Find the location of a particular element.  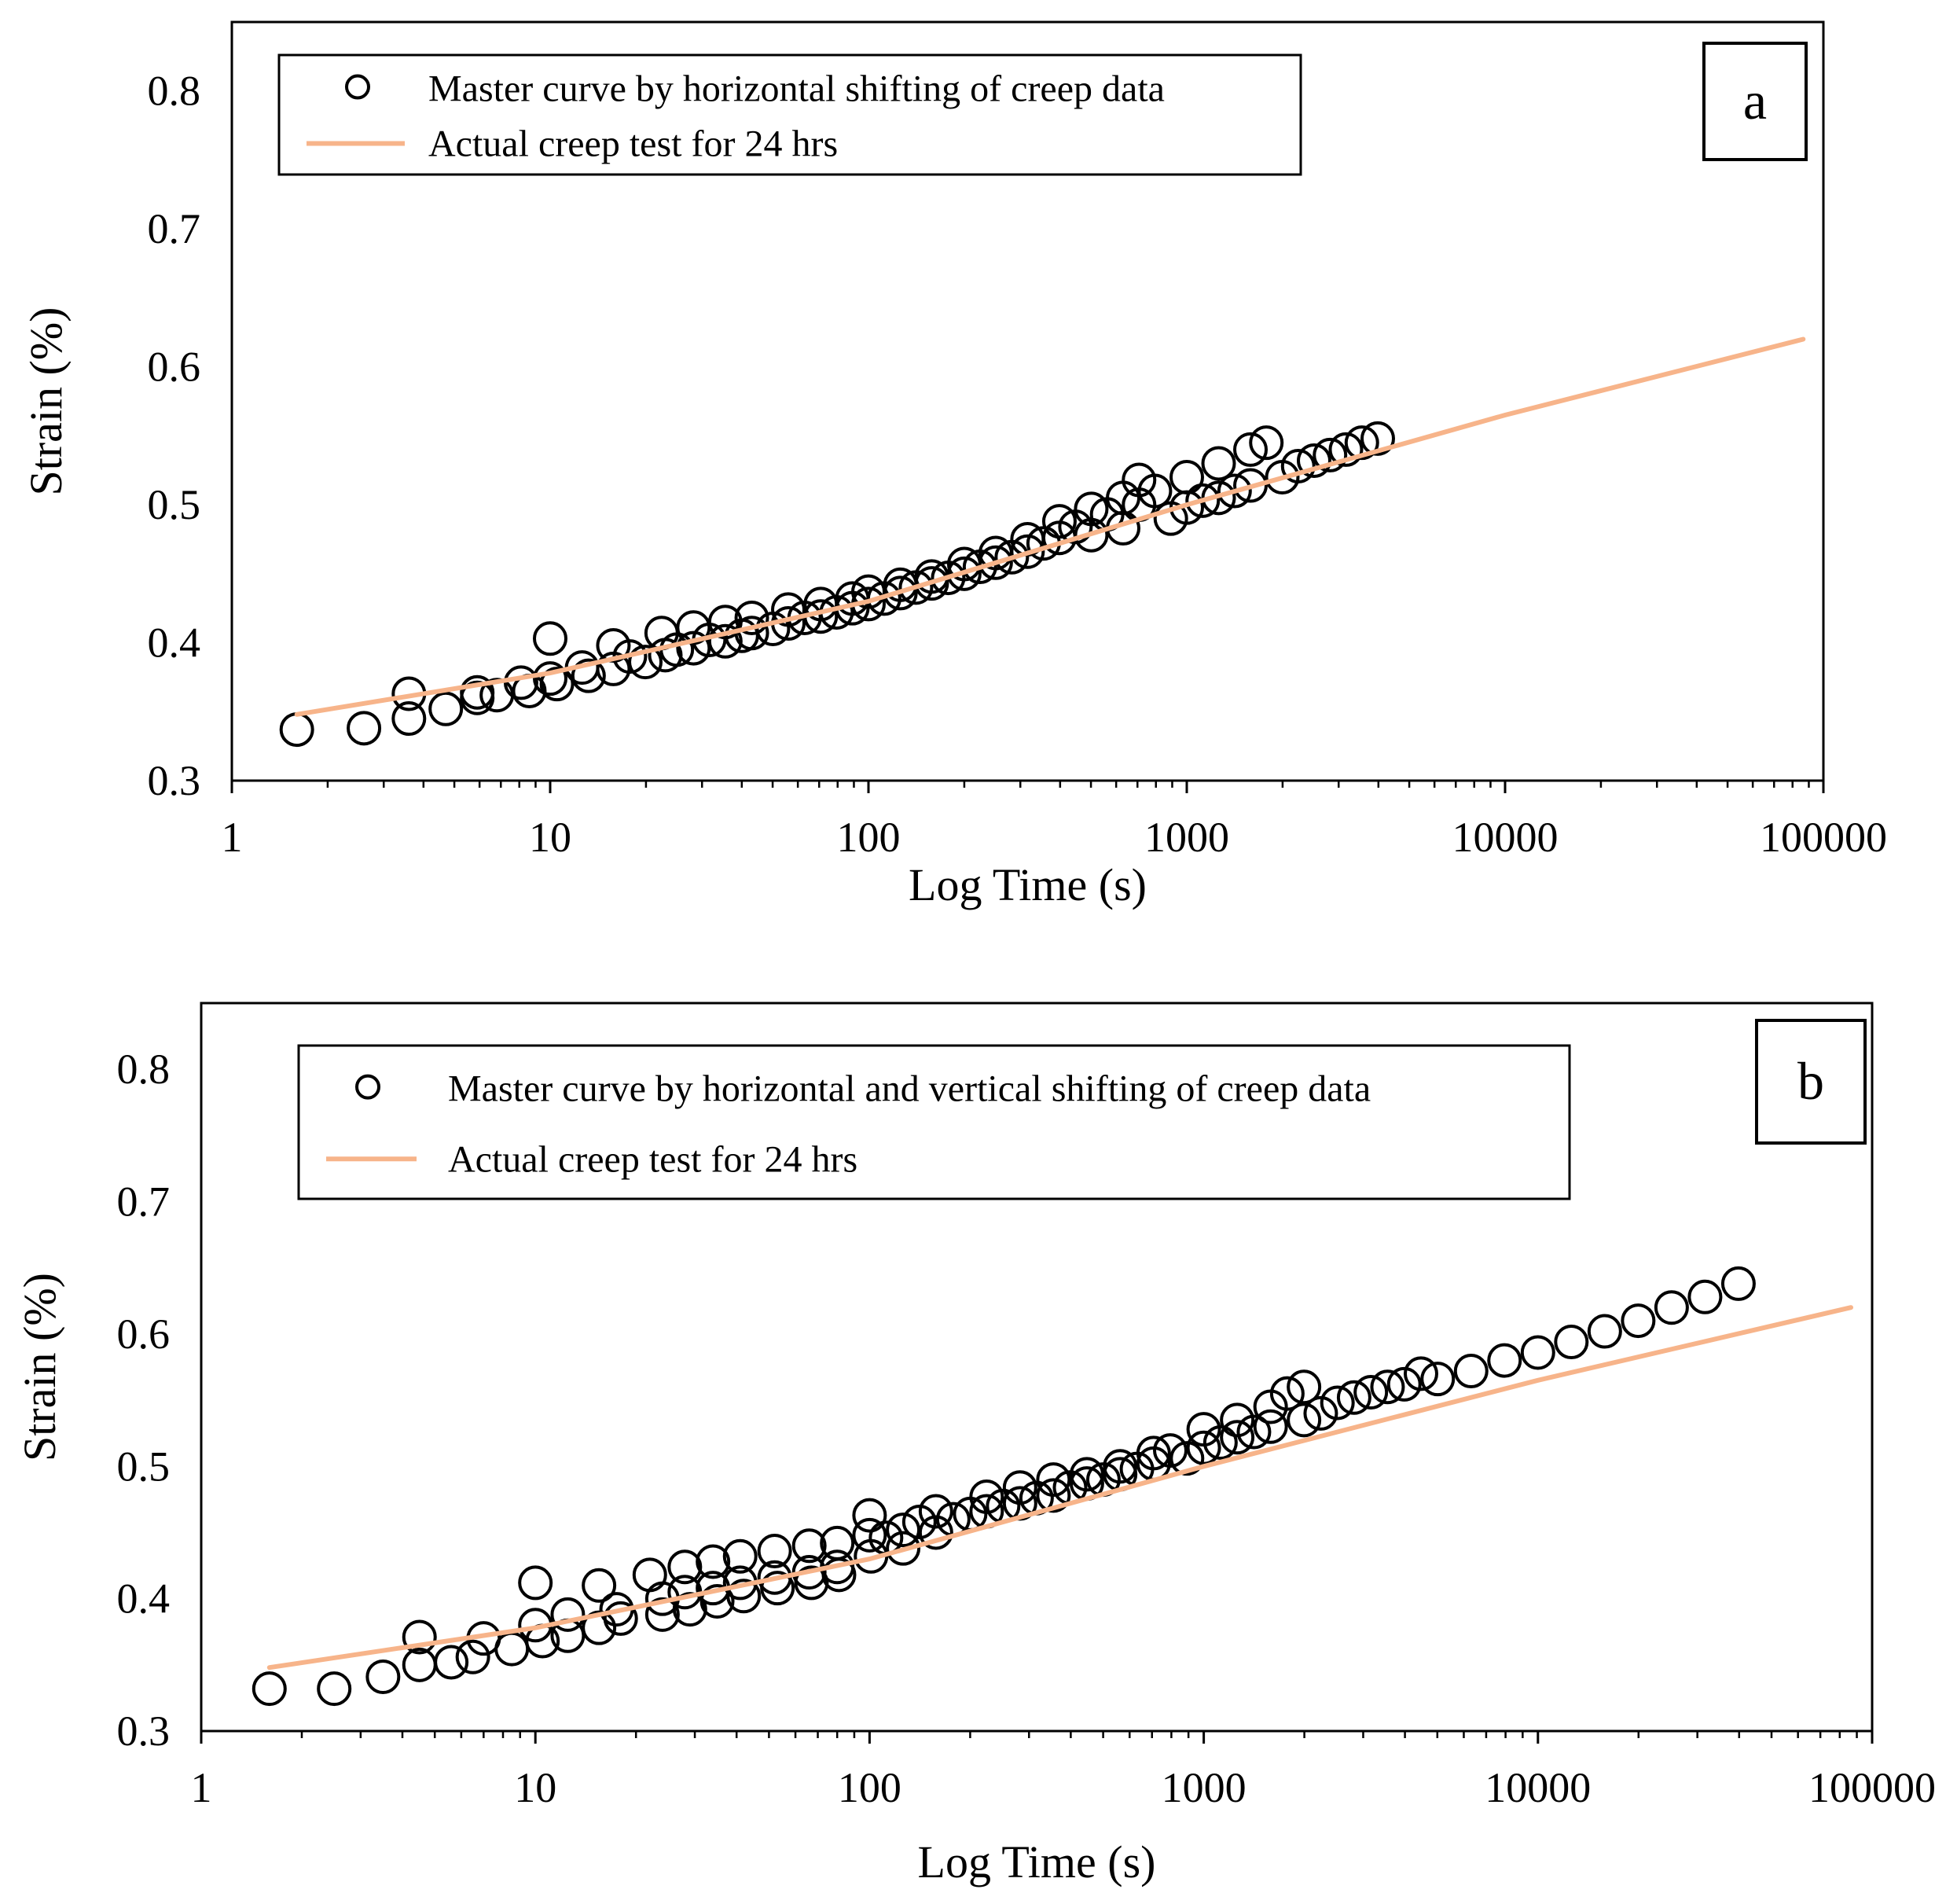

y-tick-label: 0.4 is located at coordinates (144, 1599).